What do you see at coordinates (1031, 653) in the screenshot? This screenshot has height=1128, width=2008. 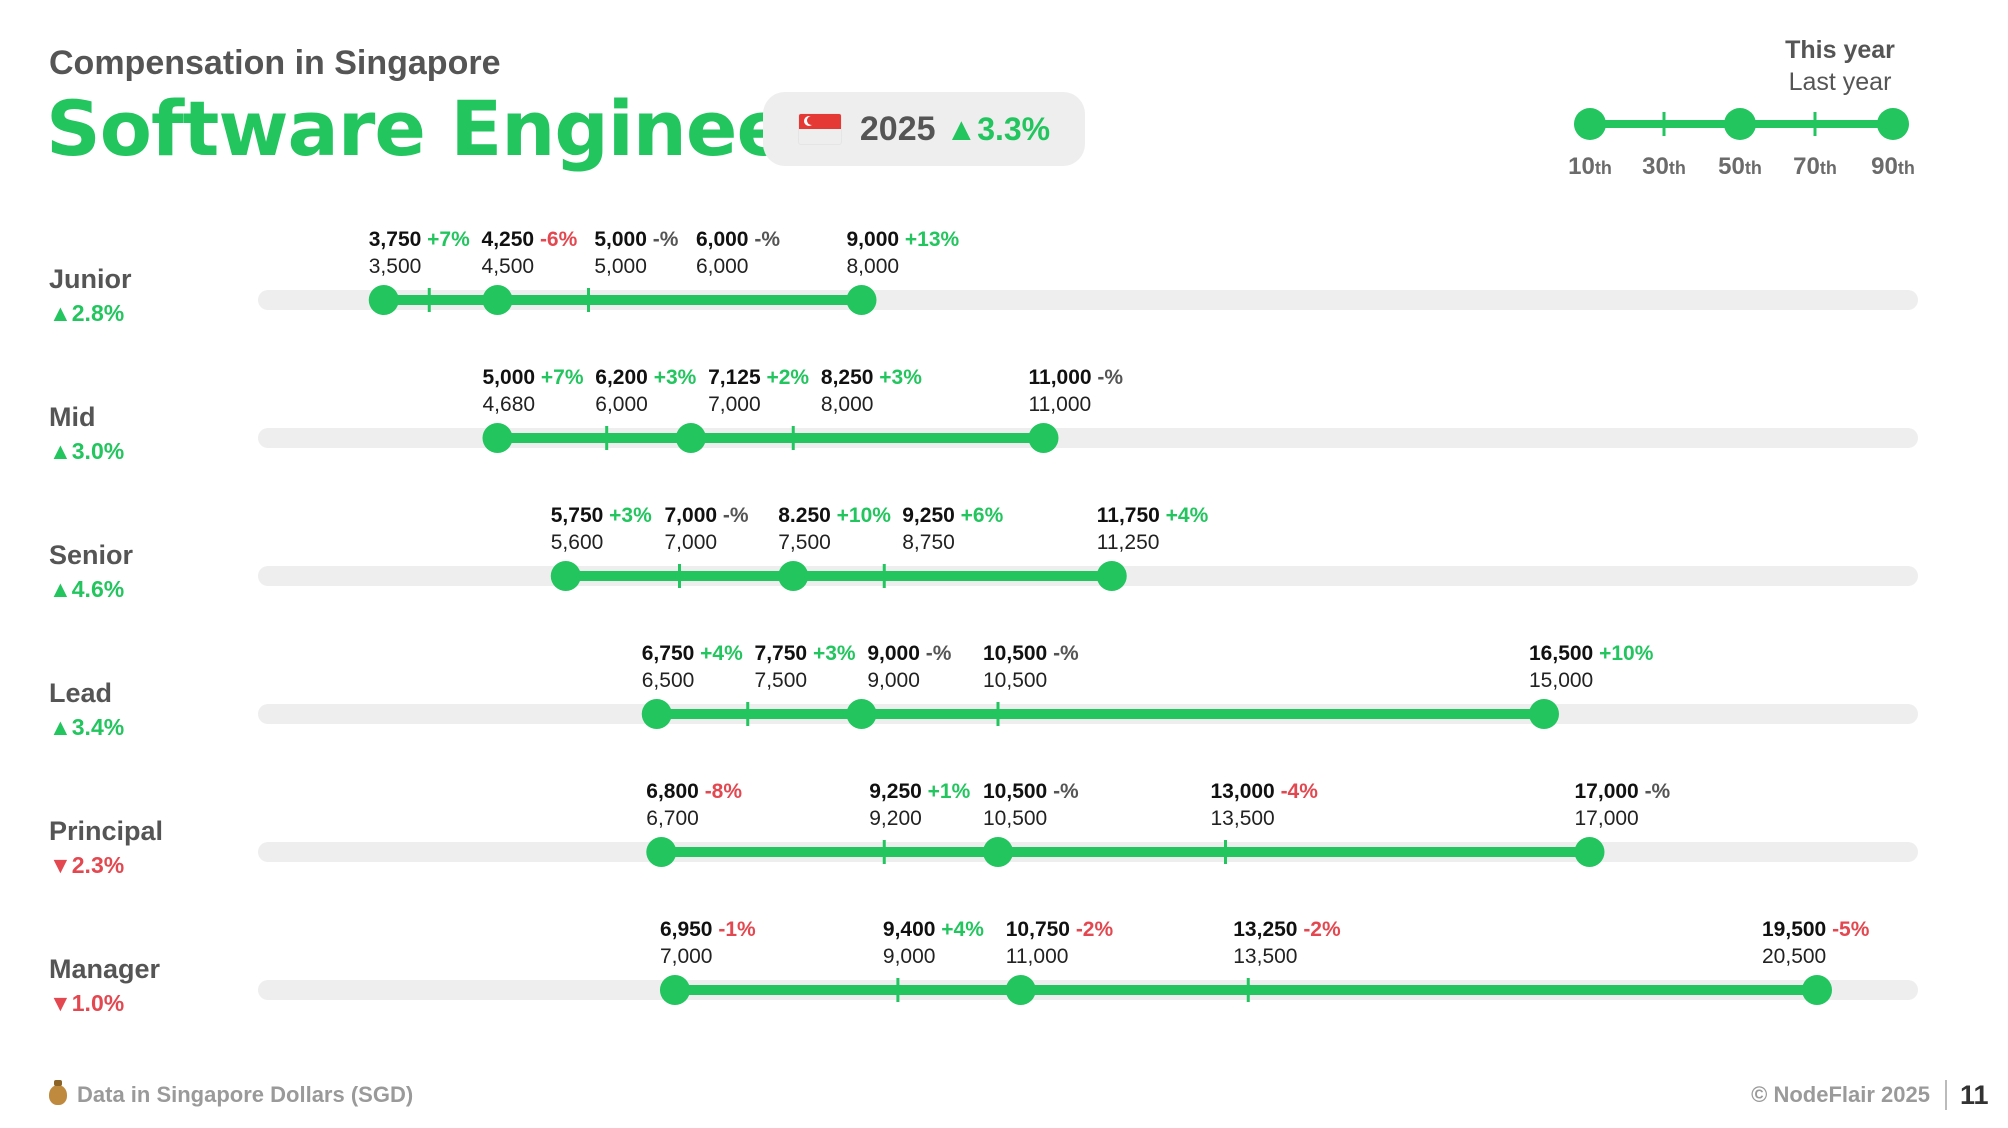 I see `value-lead-70th: 10,500 -%` at bounding box center [1031, 653].